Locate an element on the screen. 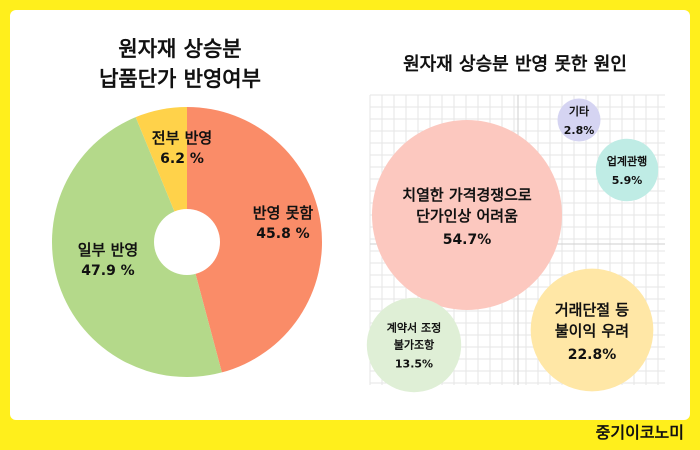  bubble-category-label: 불가조항 is located at coordinates (414, 345).